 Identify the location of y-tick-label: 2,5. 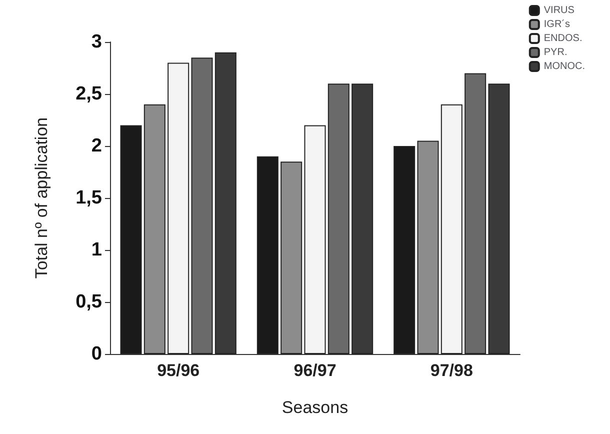
(89, 94).